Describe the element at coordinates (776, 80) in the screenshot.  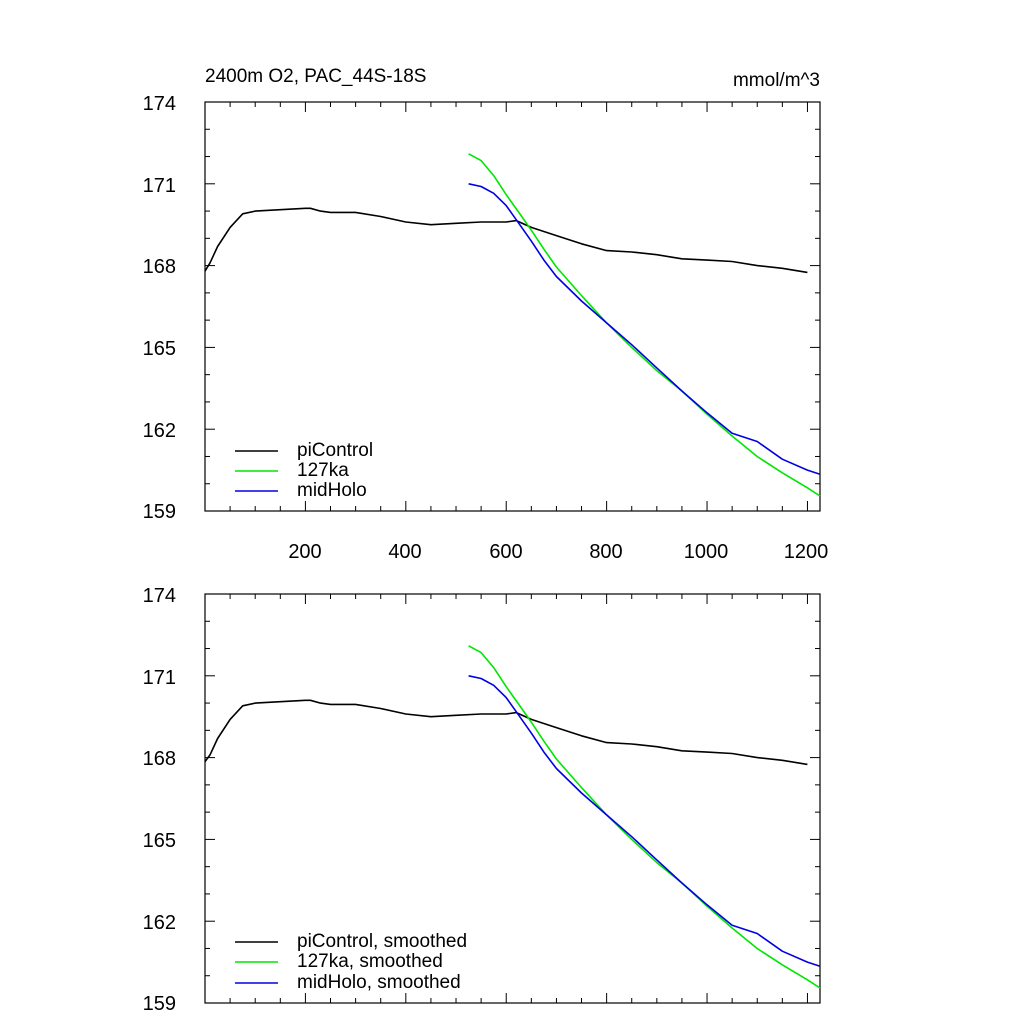
I see `top-units: mmol/m^3` at that location.